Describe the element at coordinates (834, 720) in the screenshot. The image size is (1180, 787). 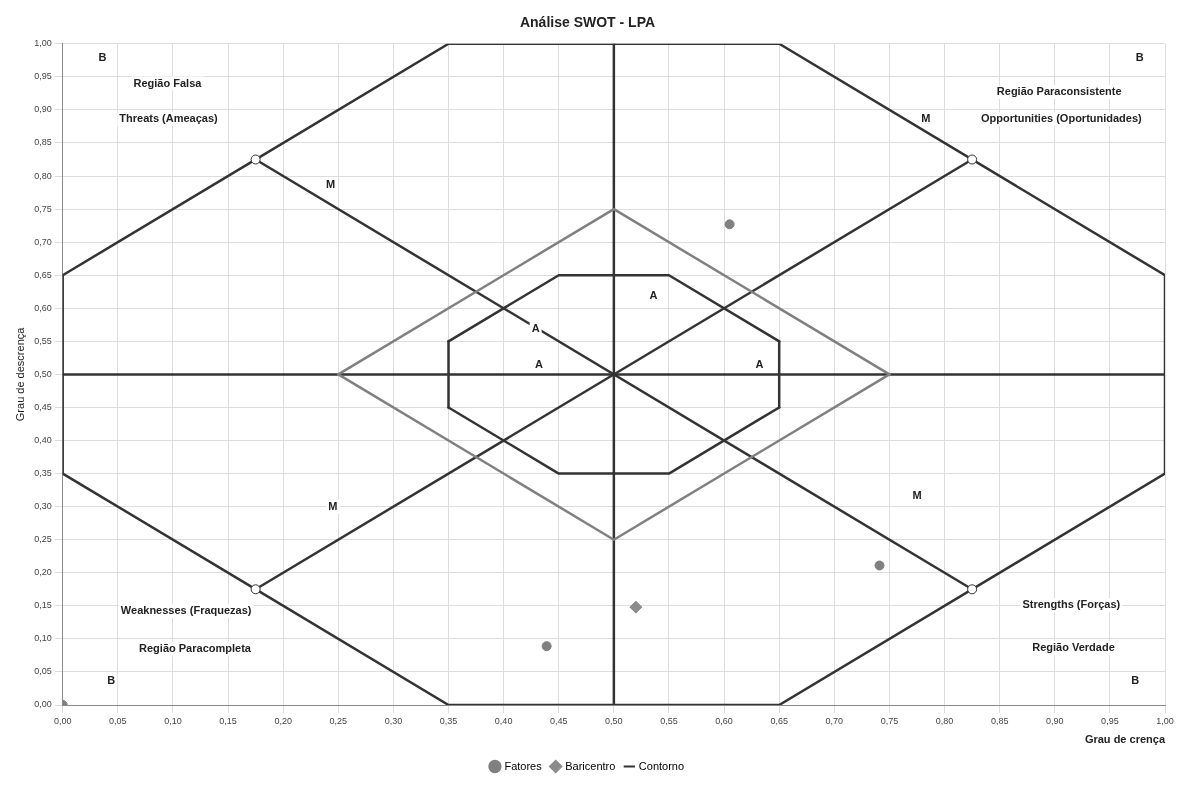
I see `x-tick-label: 0,70` at that location.